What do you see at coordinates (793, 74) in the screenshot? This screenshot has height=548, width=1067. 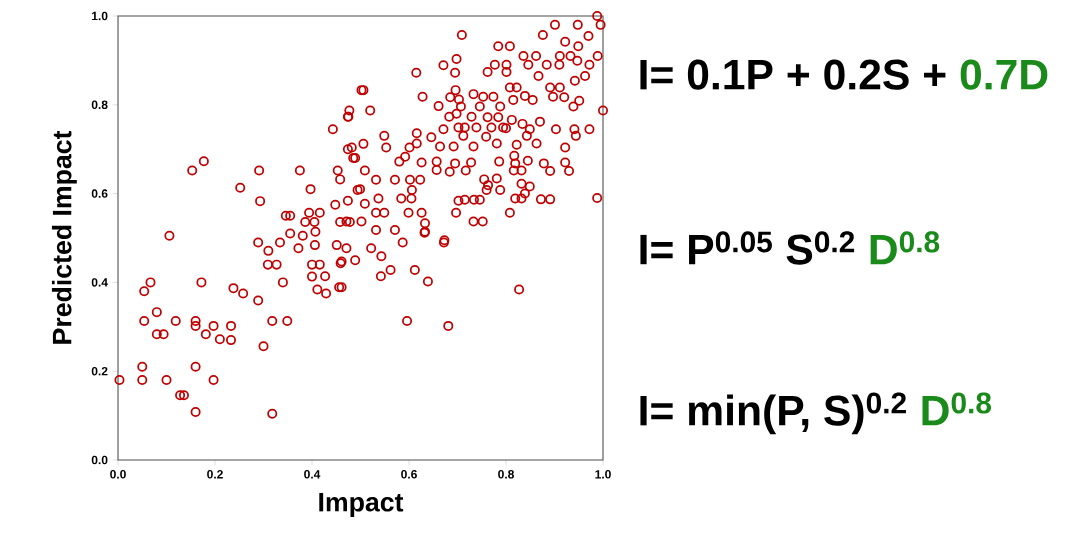 I see `text: I= 0.1P + 0.2S +` at bounding box center [793, 74].